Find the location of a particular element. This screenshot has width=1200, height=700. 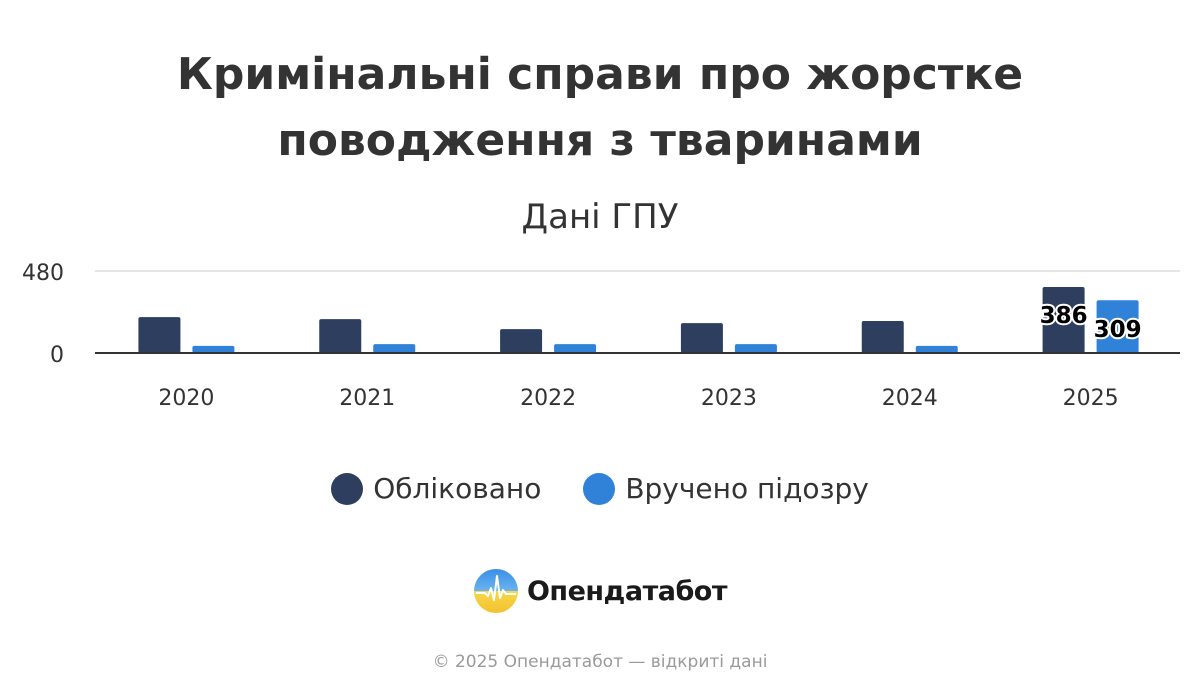

opendatabot-logo-icon is located at coordinates (495, 591).